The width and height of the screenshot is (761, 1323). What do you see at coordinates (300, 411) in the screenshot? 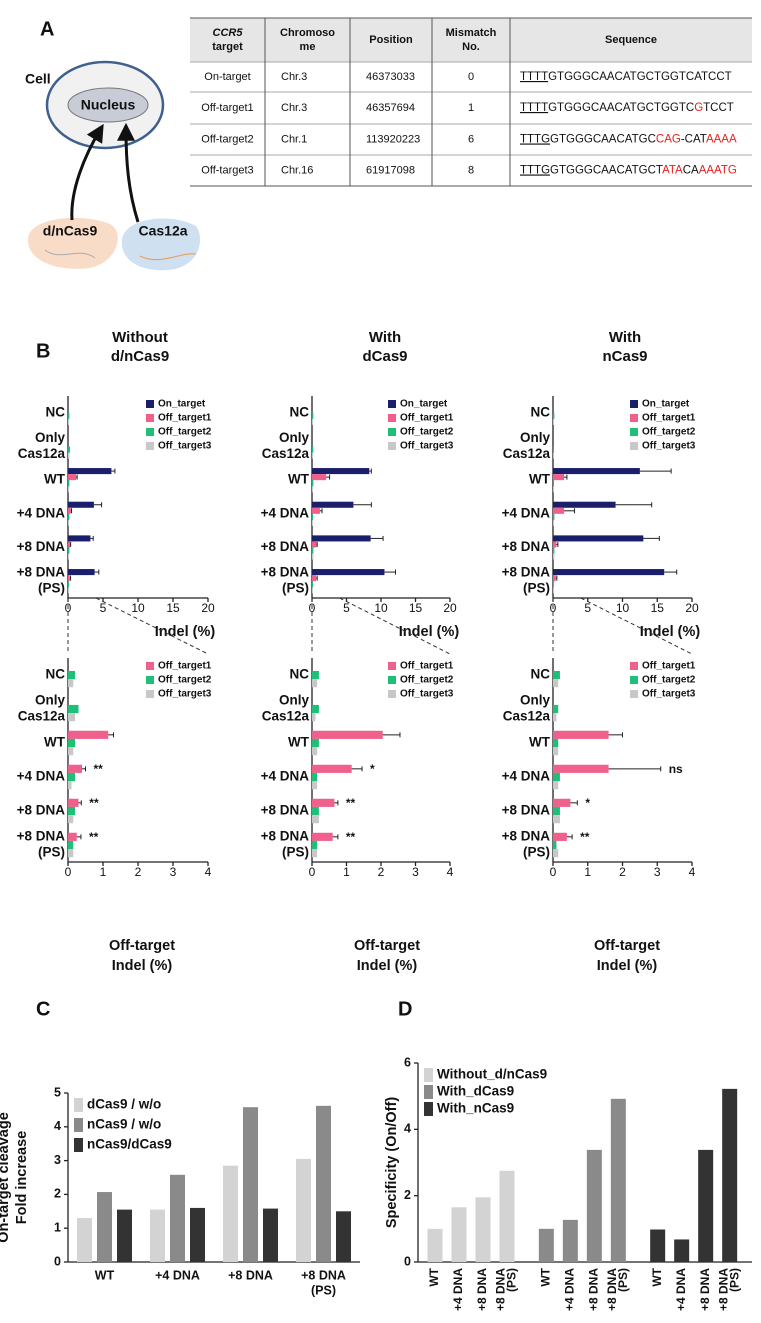
I see `y-tick-label: NC` at bounding box center [300, 411].